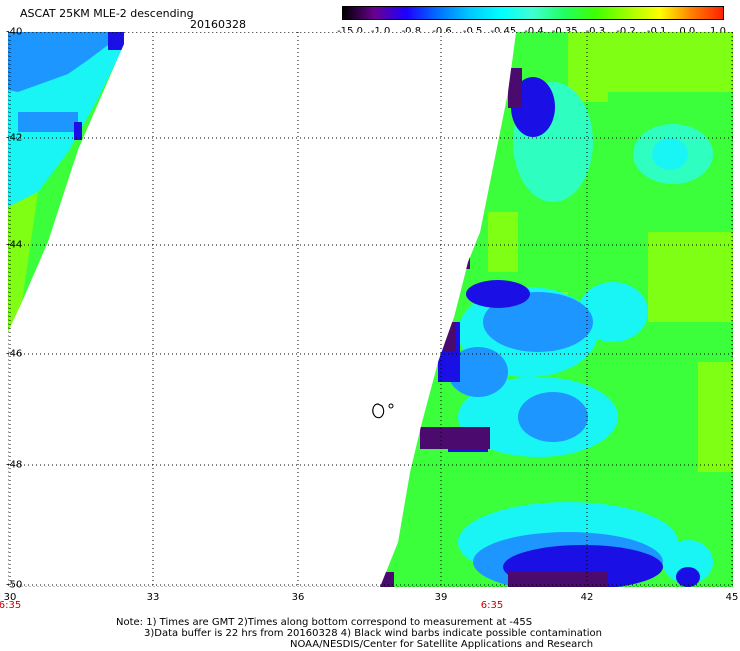  I want to click on chart-title: ASCAT 25KM MLE-2 descending, so click(107, 13).